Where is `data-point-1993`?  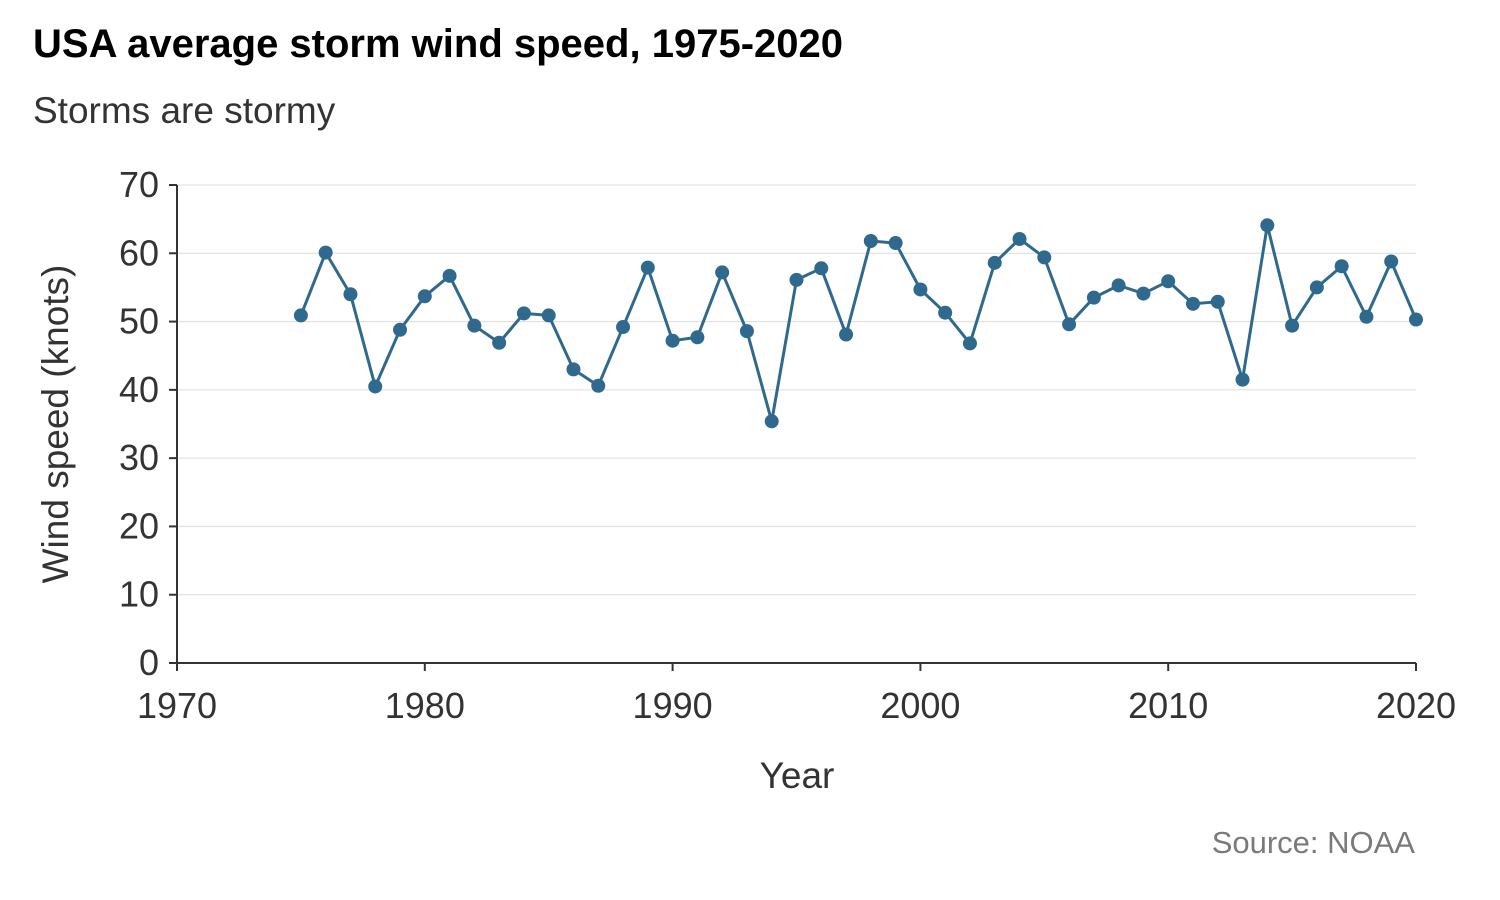 data-point-1993 is located at coordinates (746, 331).